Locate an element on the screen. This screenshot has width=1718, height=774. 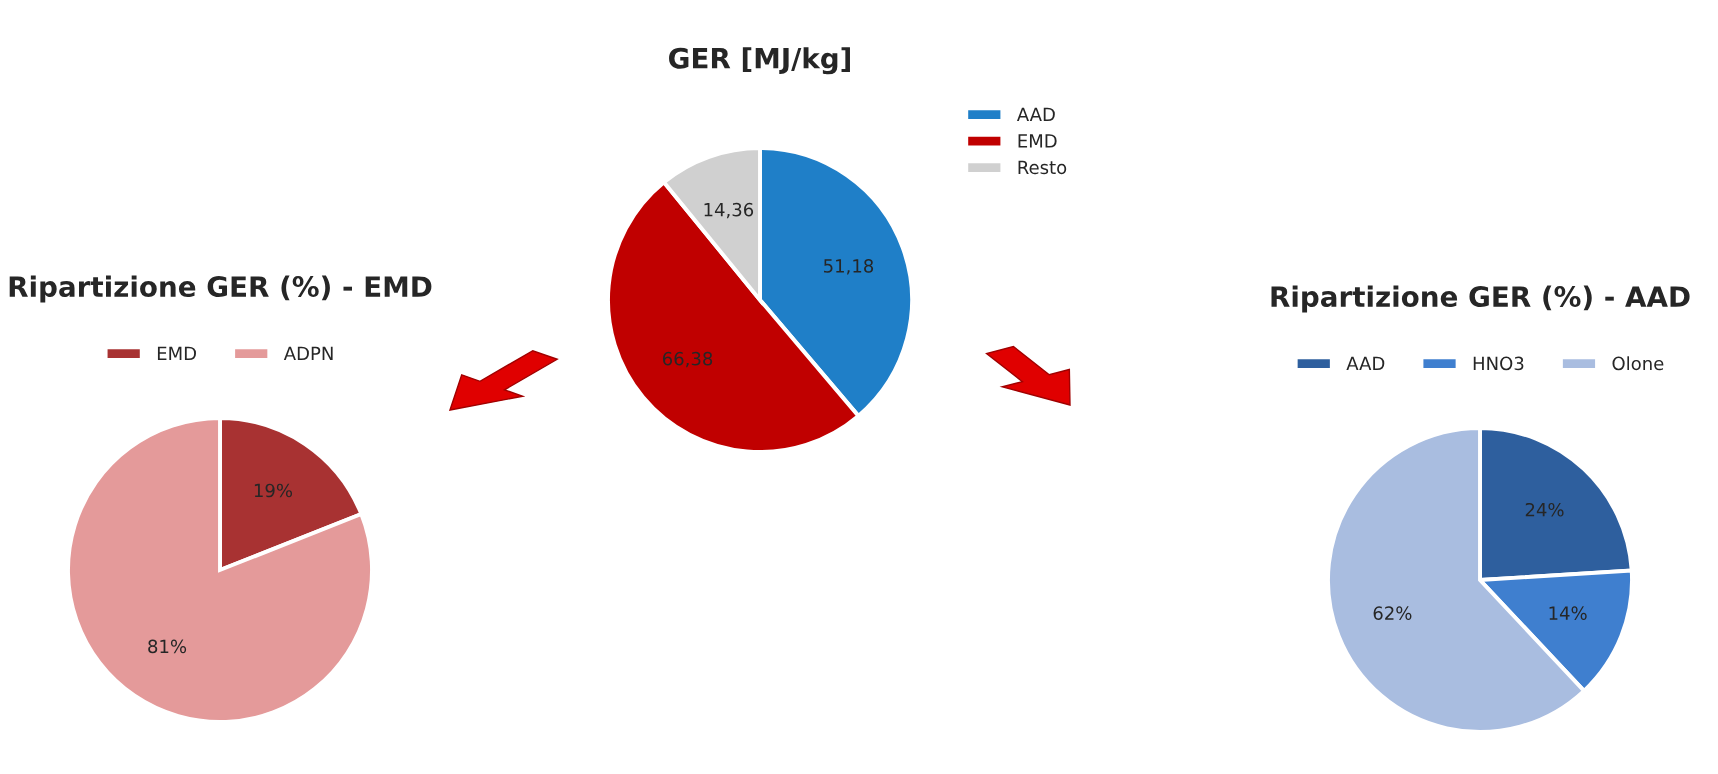
data-label: 24% is located at coordinates (1544, 509).